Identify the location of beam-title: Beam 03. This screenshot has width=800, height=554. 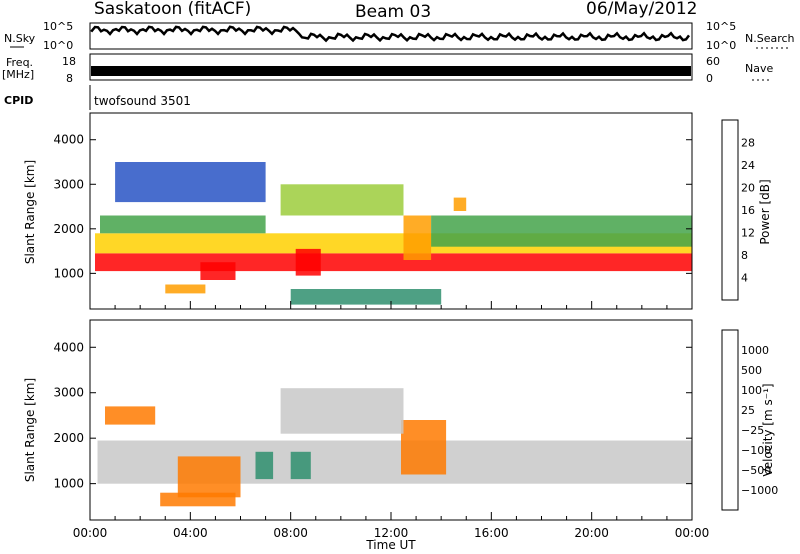
(393, 12).